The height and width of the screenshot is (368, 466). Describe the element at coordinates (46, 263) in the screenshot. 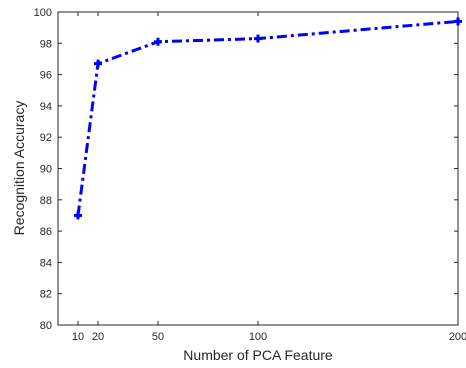

I see `y-tick-label: 84` at that location.